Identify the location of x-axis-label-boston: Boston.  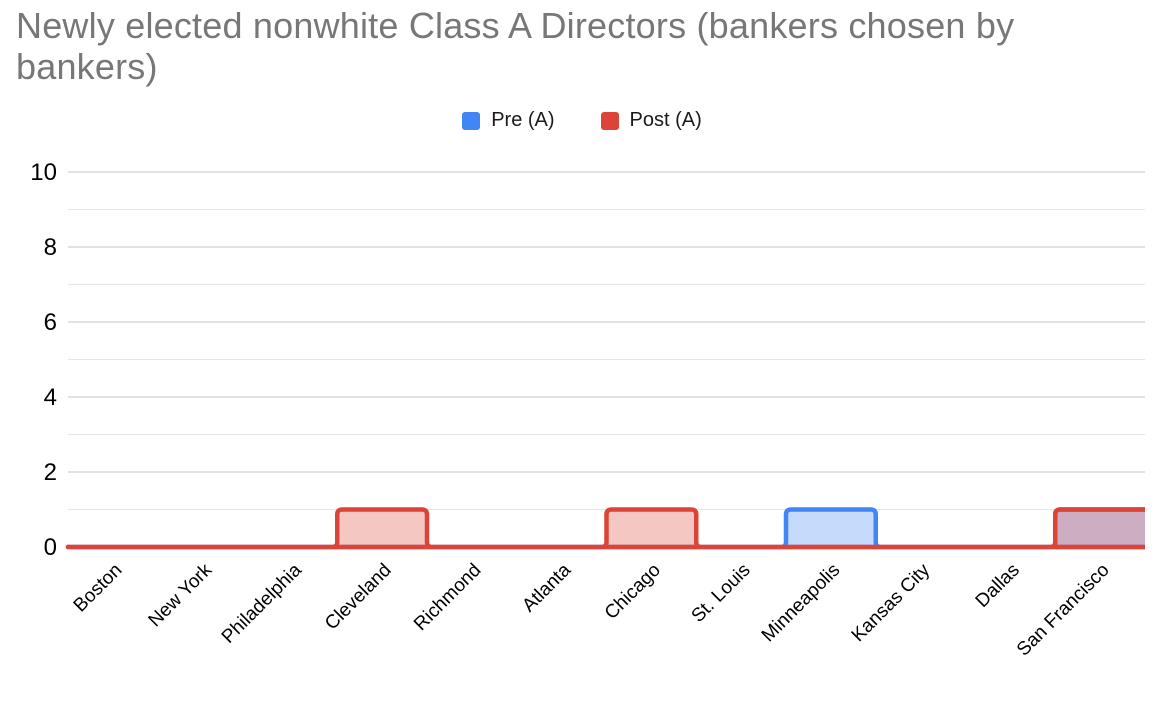
(98, 588).